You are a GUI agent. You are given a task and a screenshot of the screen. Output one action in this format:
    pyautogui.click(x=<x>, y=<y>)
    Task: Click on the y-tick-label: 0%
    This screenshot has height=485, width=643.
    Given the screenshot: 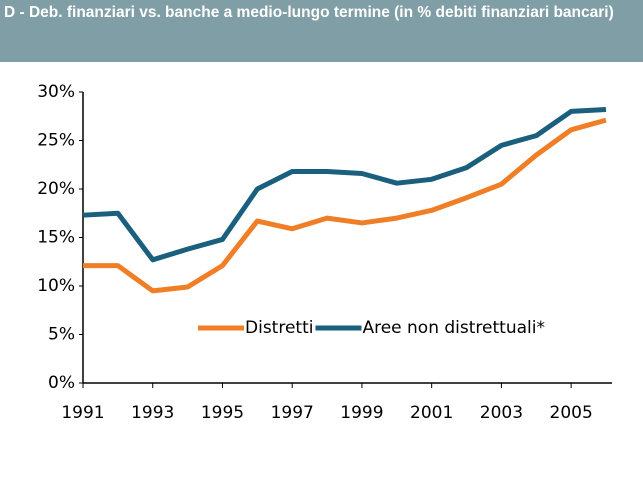 What is the action you would take?
    pyautogui.click(x=61, y=383)
    